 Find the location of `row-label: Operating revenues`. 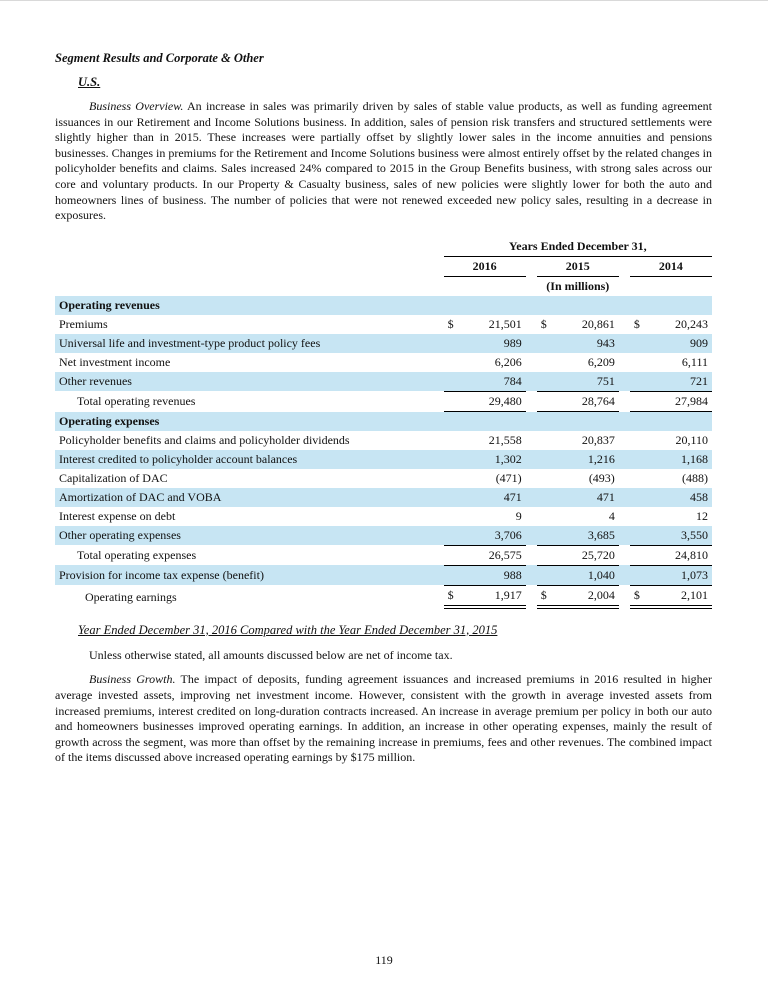

row-label: Operating revenues is located at coordinates (109, 304).